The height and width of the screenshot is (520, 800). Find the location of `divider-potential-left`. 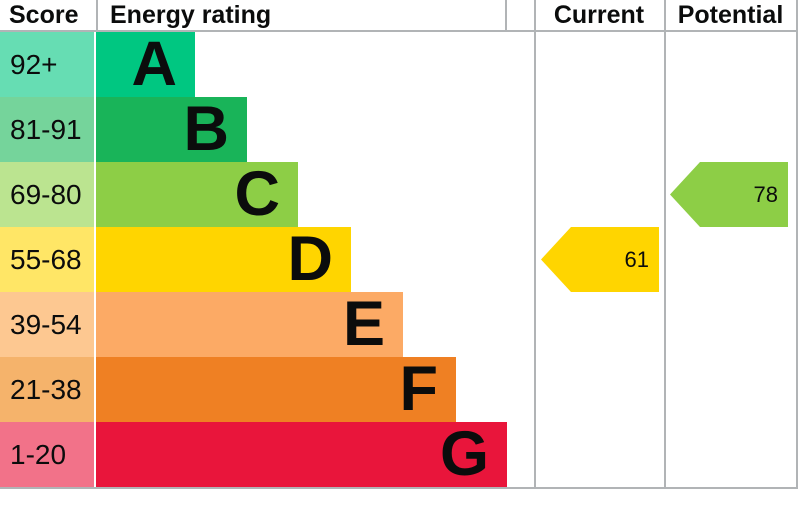

divider-potential-left is located at coordinates (665, 244).